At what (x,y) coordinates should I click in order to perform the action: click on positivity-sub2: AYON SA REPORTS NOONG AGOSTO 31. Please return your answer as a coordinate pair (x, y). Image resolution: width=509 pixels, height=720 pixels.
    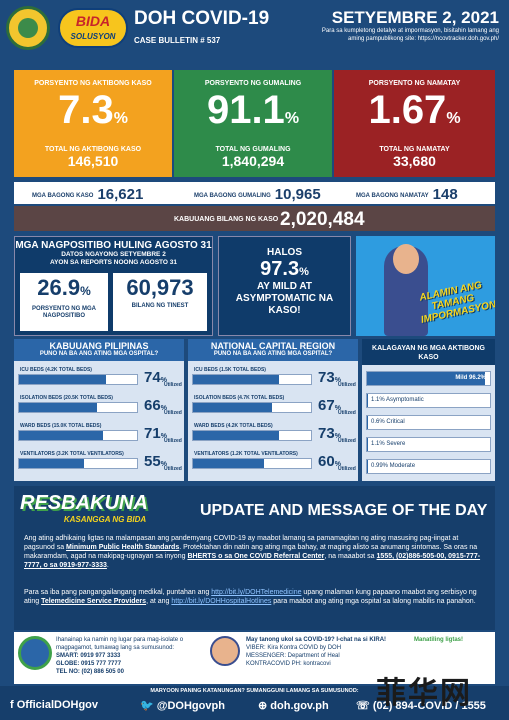
    Looking at the image, I should click on (113, 262).